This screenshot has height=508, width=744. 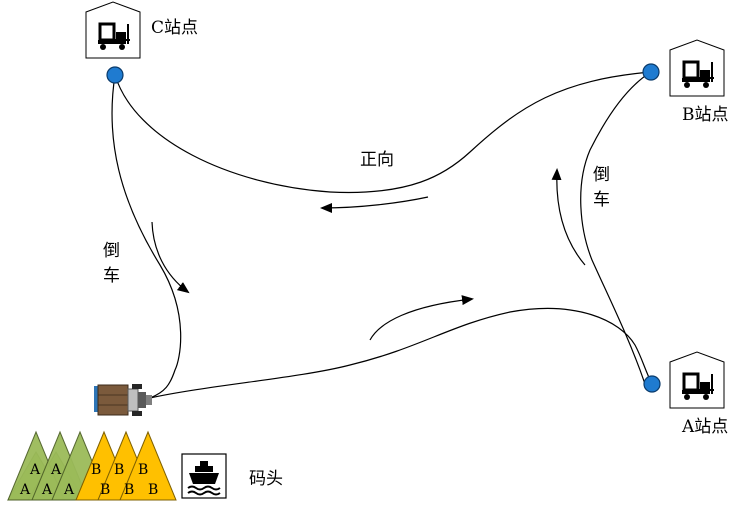 What do you see at coordinates (421, 318) in the screenshot?
I see `outbound-arrow` at bounding box center [421, 318].